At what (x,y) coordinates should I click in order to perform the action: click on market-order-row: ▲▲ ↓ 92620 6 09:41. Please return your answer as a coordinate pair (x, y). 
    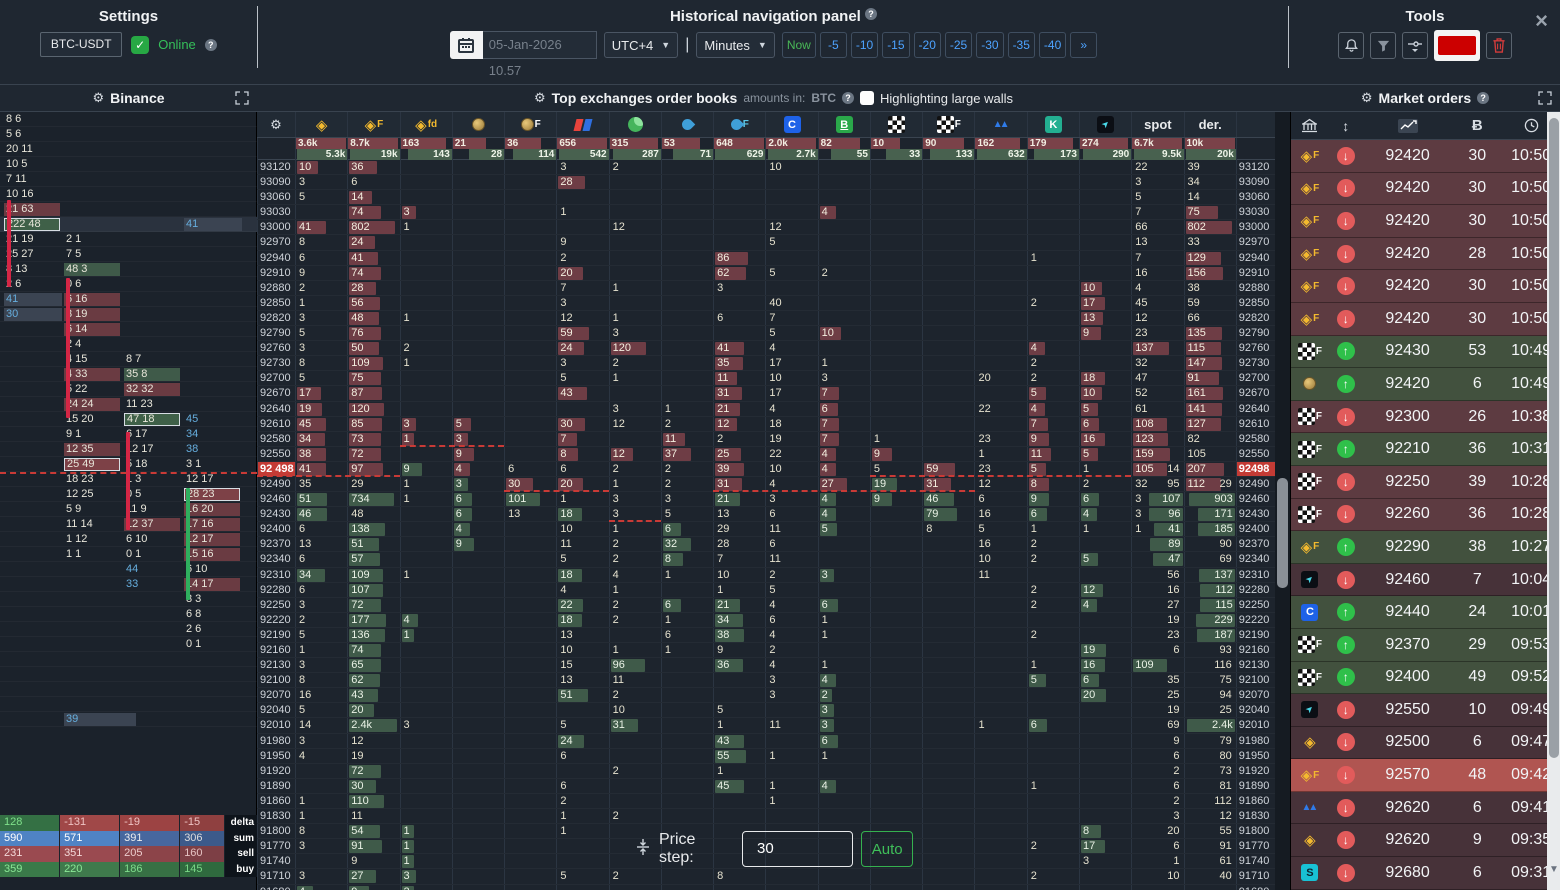
    Looking at the image, I should click on (1425, 808).